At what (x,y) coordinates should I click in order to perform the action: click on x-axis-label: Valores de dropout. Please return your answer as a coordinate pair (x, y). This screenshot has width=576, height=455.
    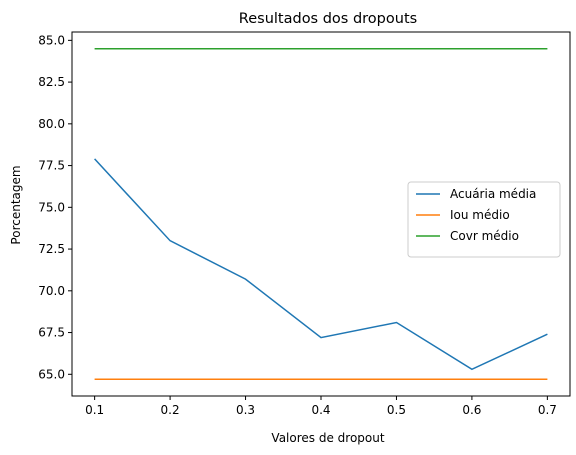
    Looking at the image, I should click on (327, 438).